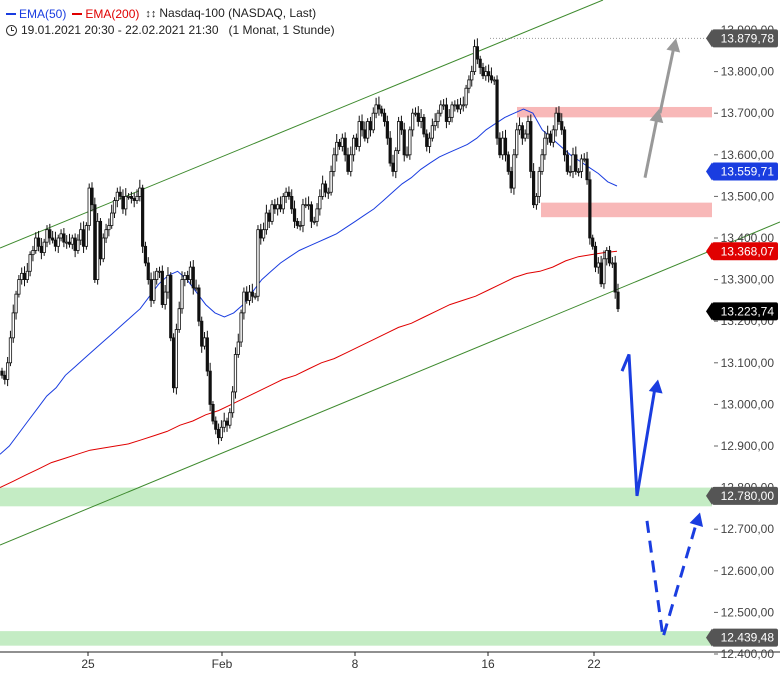  What do you see at coordinates (77, 14) in the screenshot?
I see `ema200-swatch` at bounding box center [77, 14].